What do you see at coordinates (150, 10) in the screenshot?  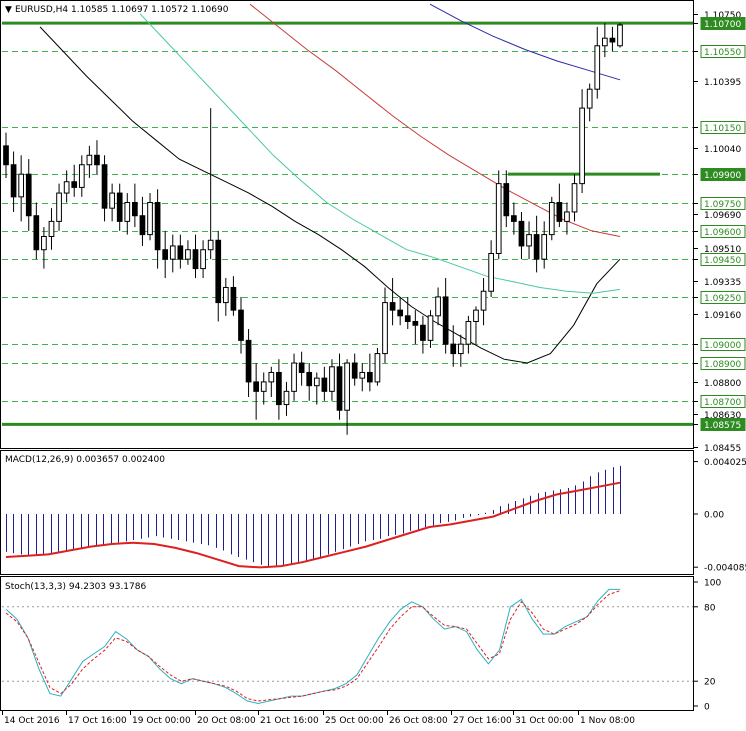 I see `ohlc-readout: 1.10585 1.10697 1.10572 1.10690` at bounding box center [150, 10].